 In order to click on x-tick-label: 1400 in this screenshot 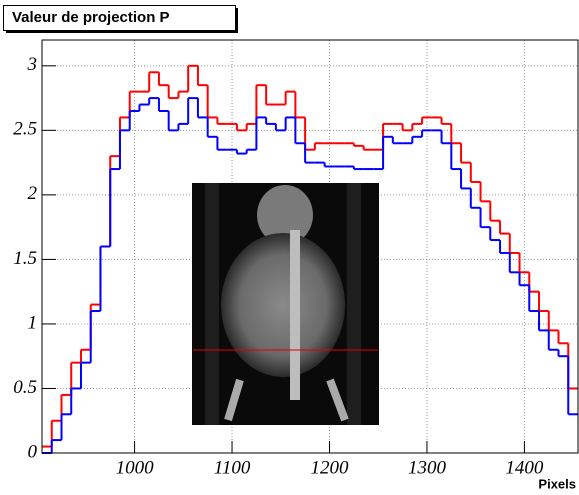, I will do `click(524, 467)`.